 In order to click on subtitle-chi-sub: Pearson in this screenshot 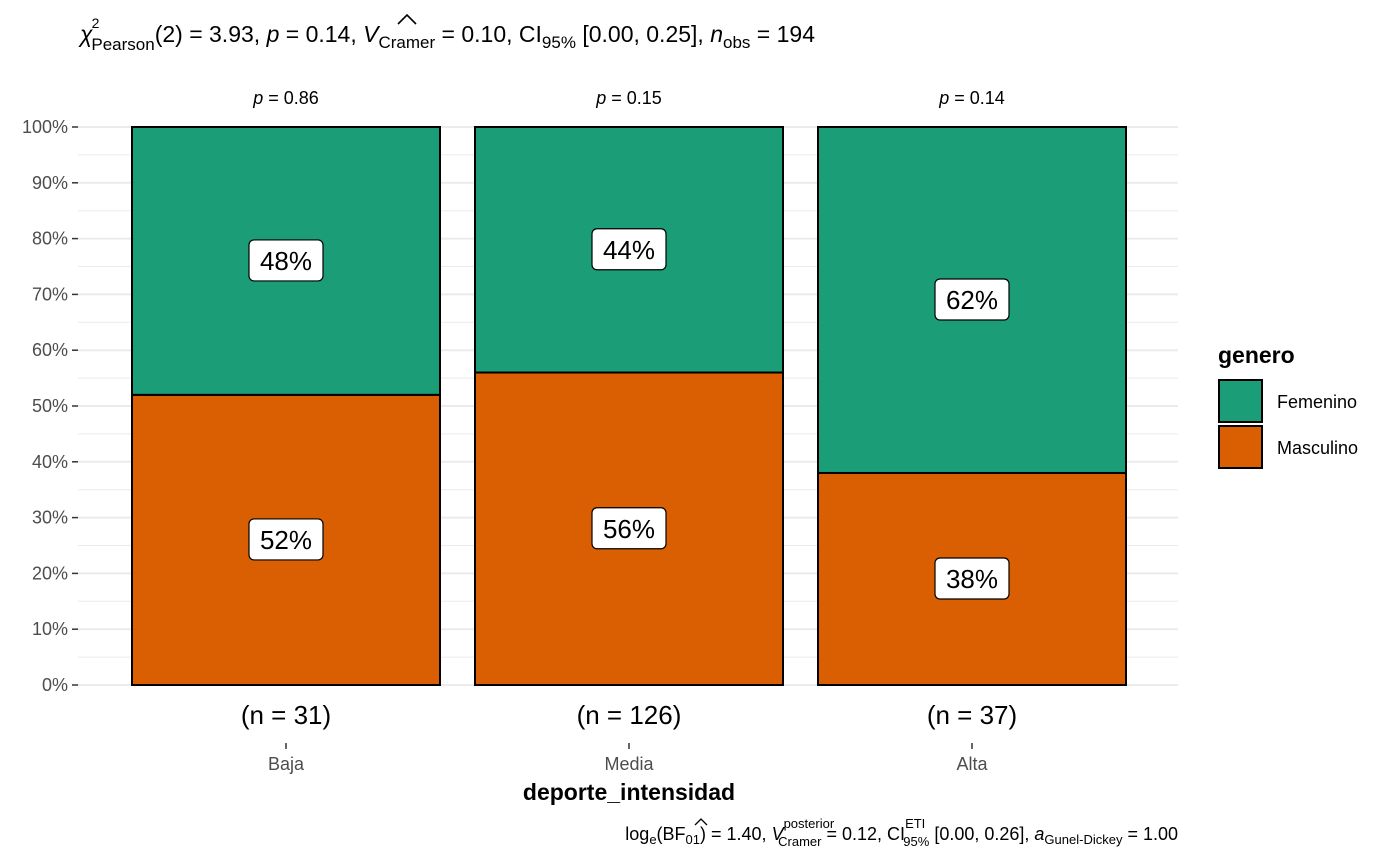, I will do `click(122, 44)`.